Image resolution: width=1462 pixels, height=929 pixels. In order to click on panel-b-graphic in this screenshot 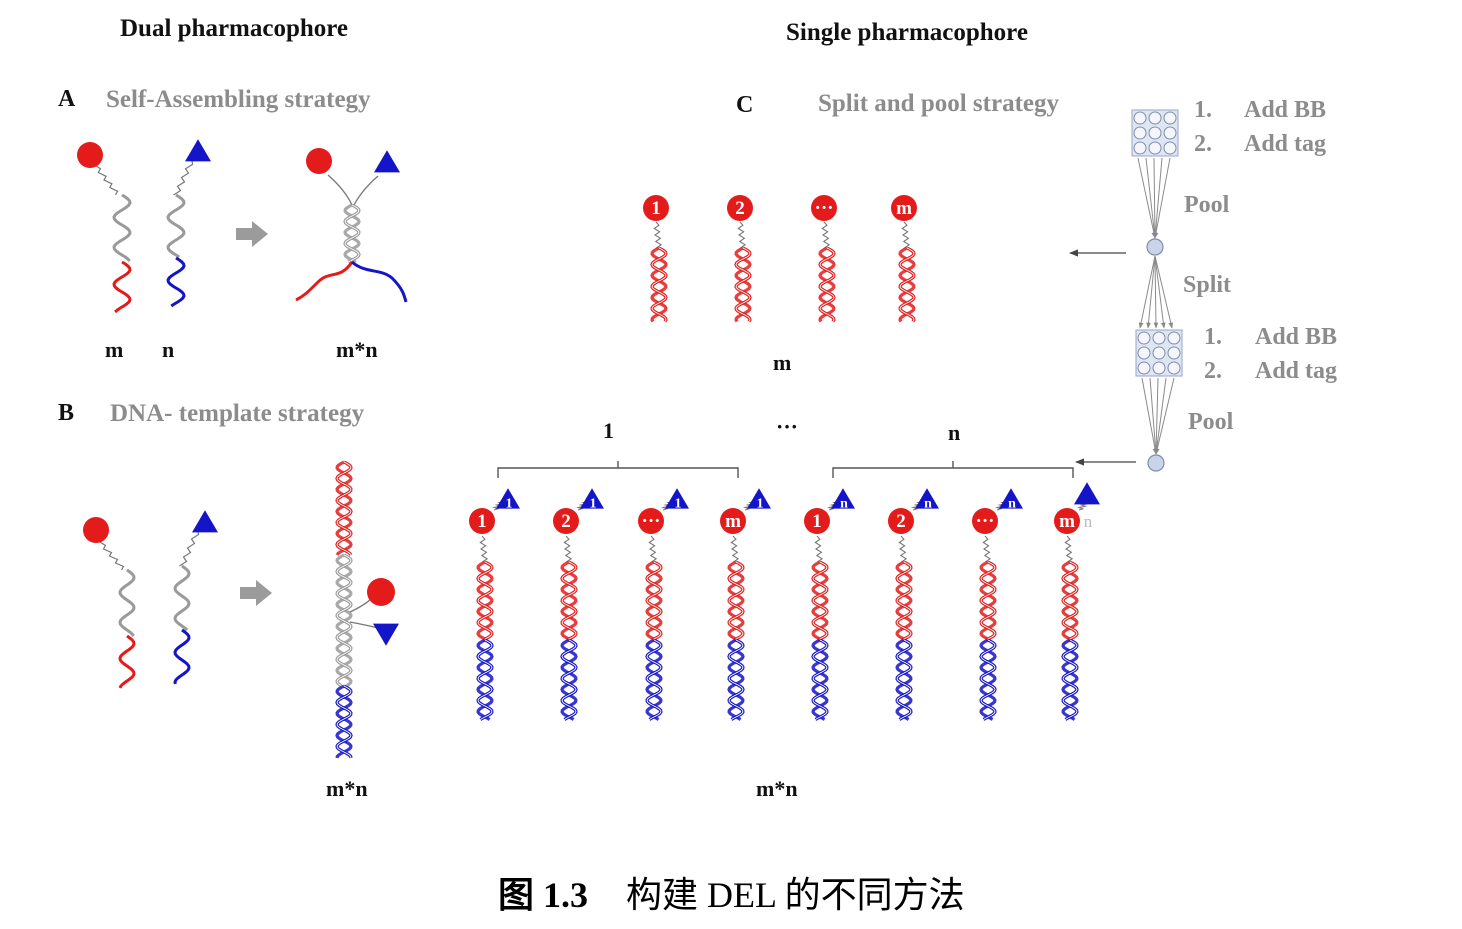, I will do `click(241, 609)`.